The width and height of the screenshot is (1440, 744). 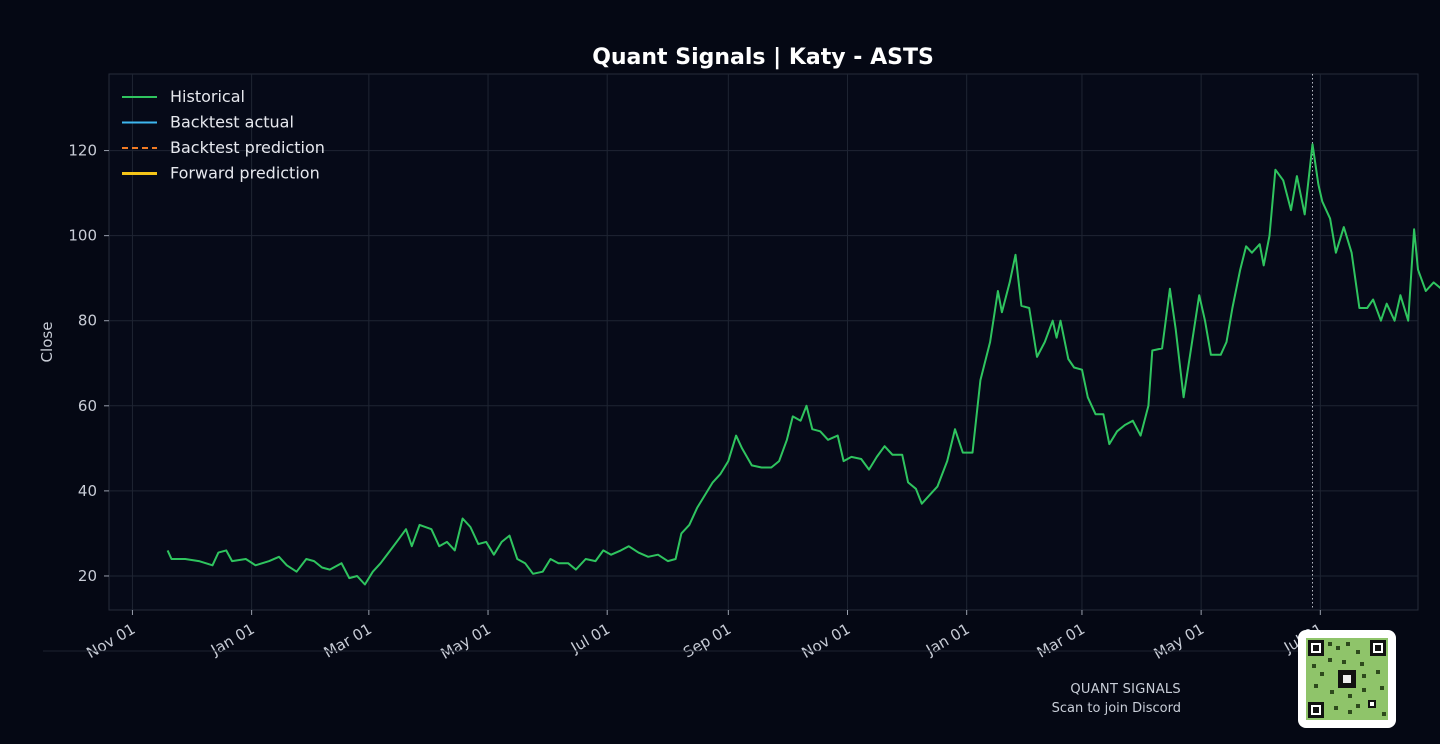 I want to click on y-tick-label: 20, so click(x=87, y=576).